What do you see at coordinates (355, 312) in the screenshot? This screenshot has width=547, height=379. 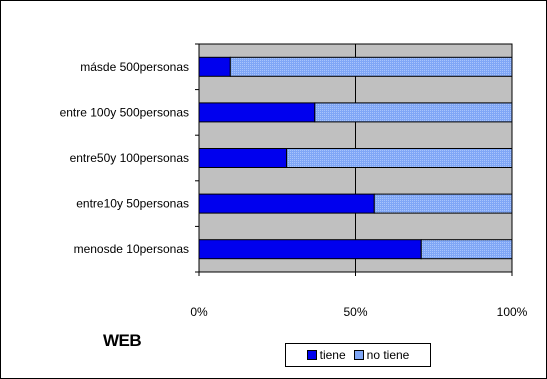 I see `x-tick-label-1: 50%` at bounding box center [355, 312].